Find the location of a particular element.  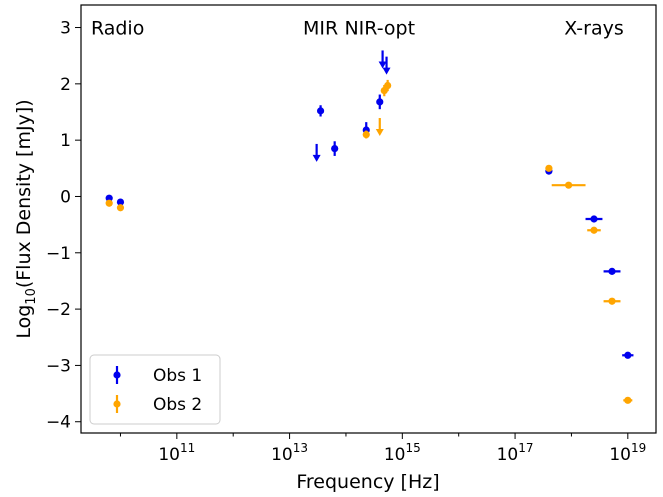

region-label: X-rays is located at coordinates (594, 29).